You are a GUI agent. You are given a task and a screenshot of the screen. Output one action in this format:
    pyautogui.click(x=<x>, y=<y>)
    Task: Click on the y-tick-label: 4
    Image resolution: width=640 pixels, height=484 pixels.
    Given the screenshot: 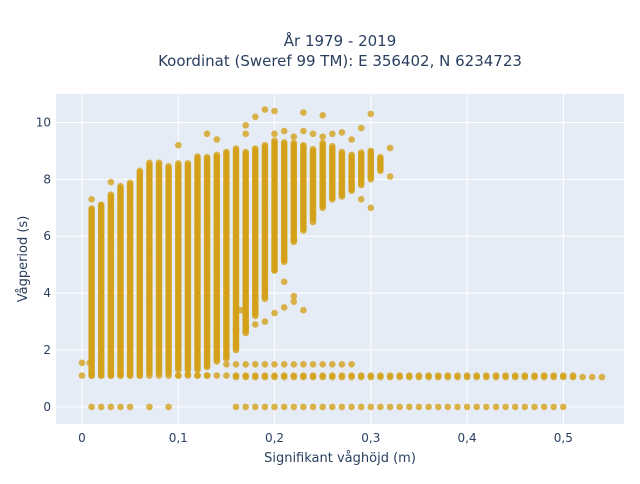 What is the action you would take?
    pyautogui.click(x=47, y=293)
    